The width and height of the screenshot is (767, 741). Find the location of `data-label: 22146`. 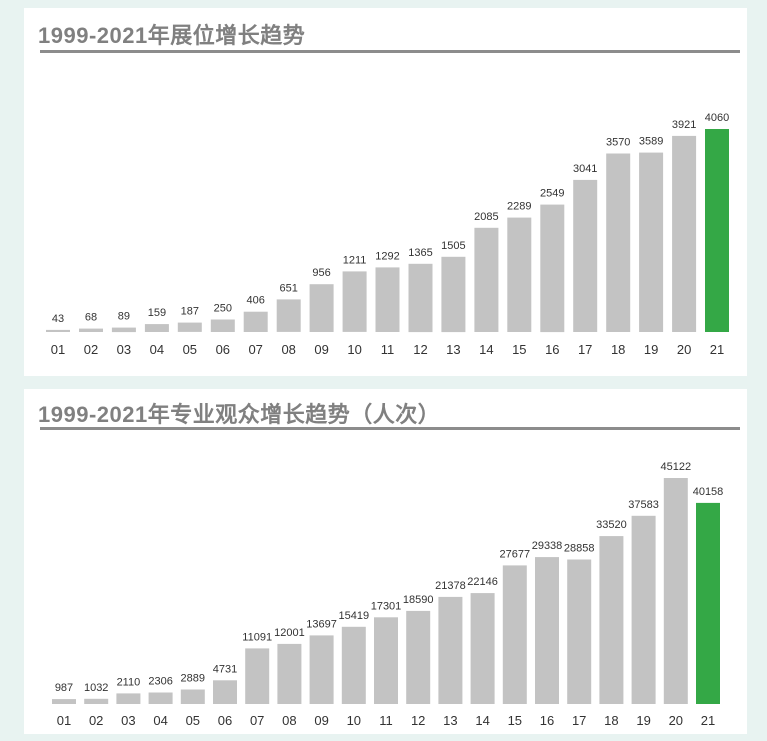

data-label: 22146 is located at coordinates (482, 582).